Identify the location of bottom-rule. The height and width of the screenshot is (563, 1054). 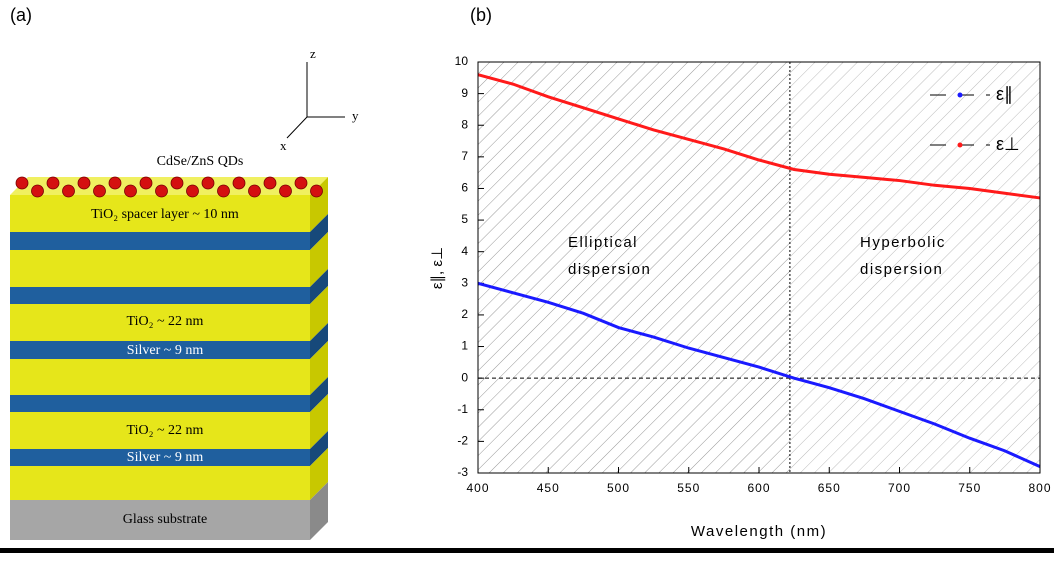
(527, 550).